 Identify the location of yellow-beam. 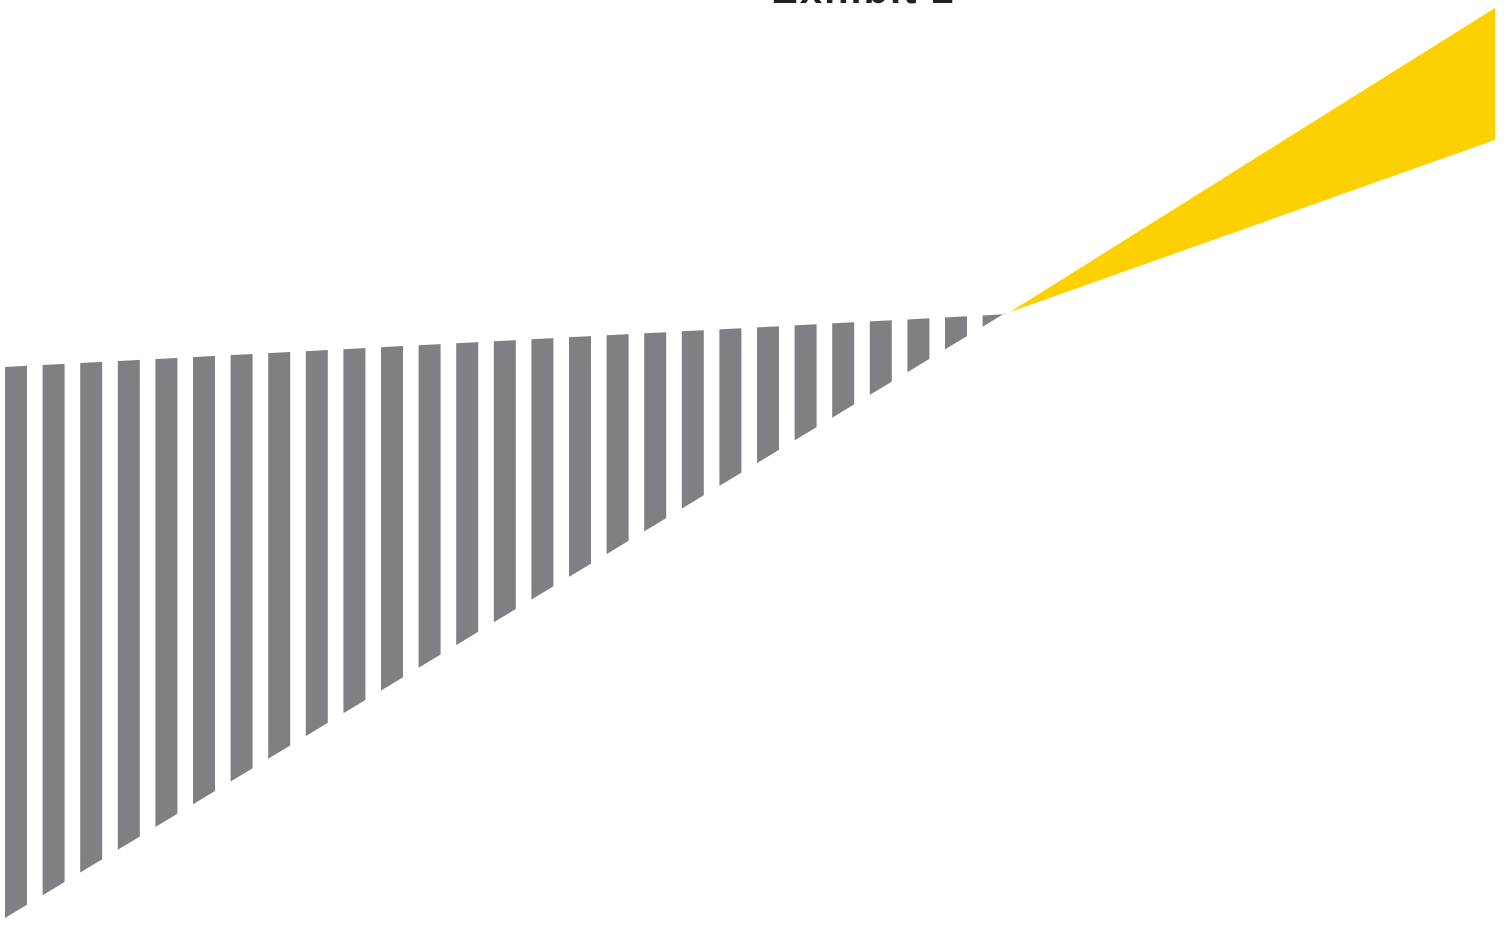
(1252, 160).